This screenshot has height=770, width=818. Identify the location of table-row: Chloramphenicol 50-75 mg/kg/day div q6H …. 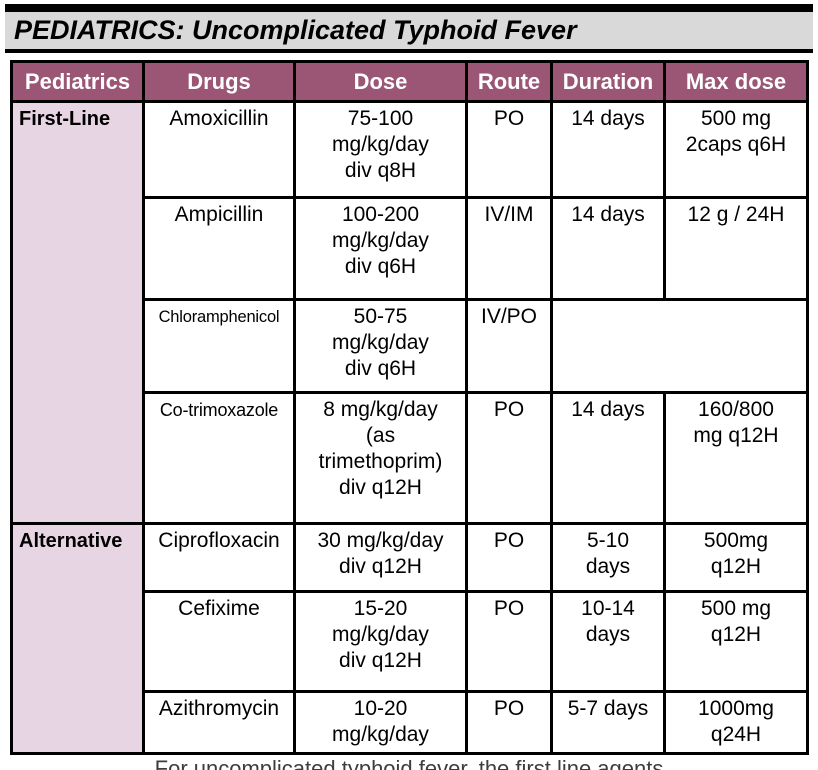
(410, 346).